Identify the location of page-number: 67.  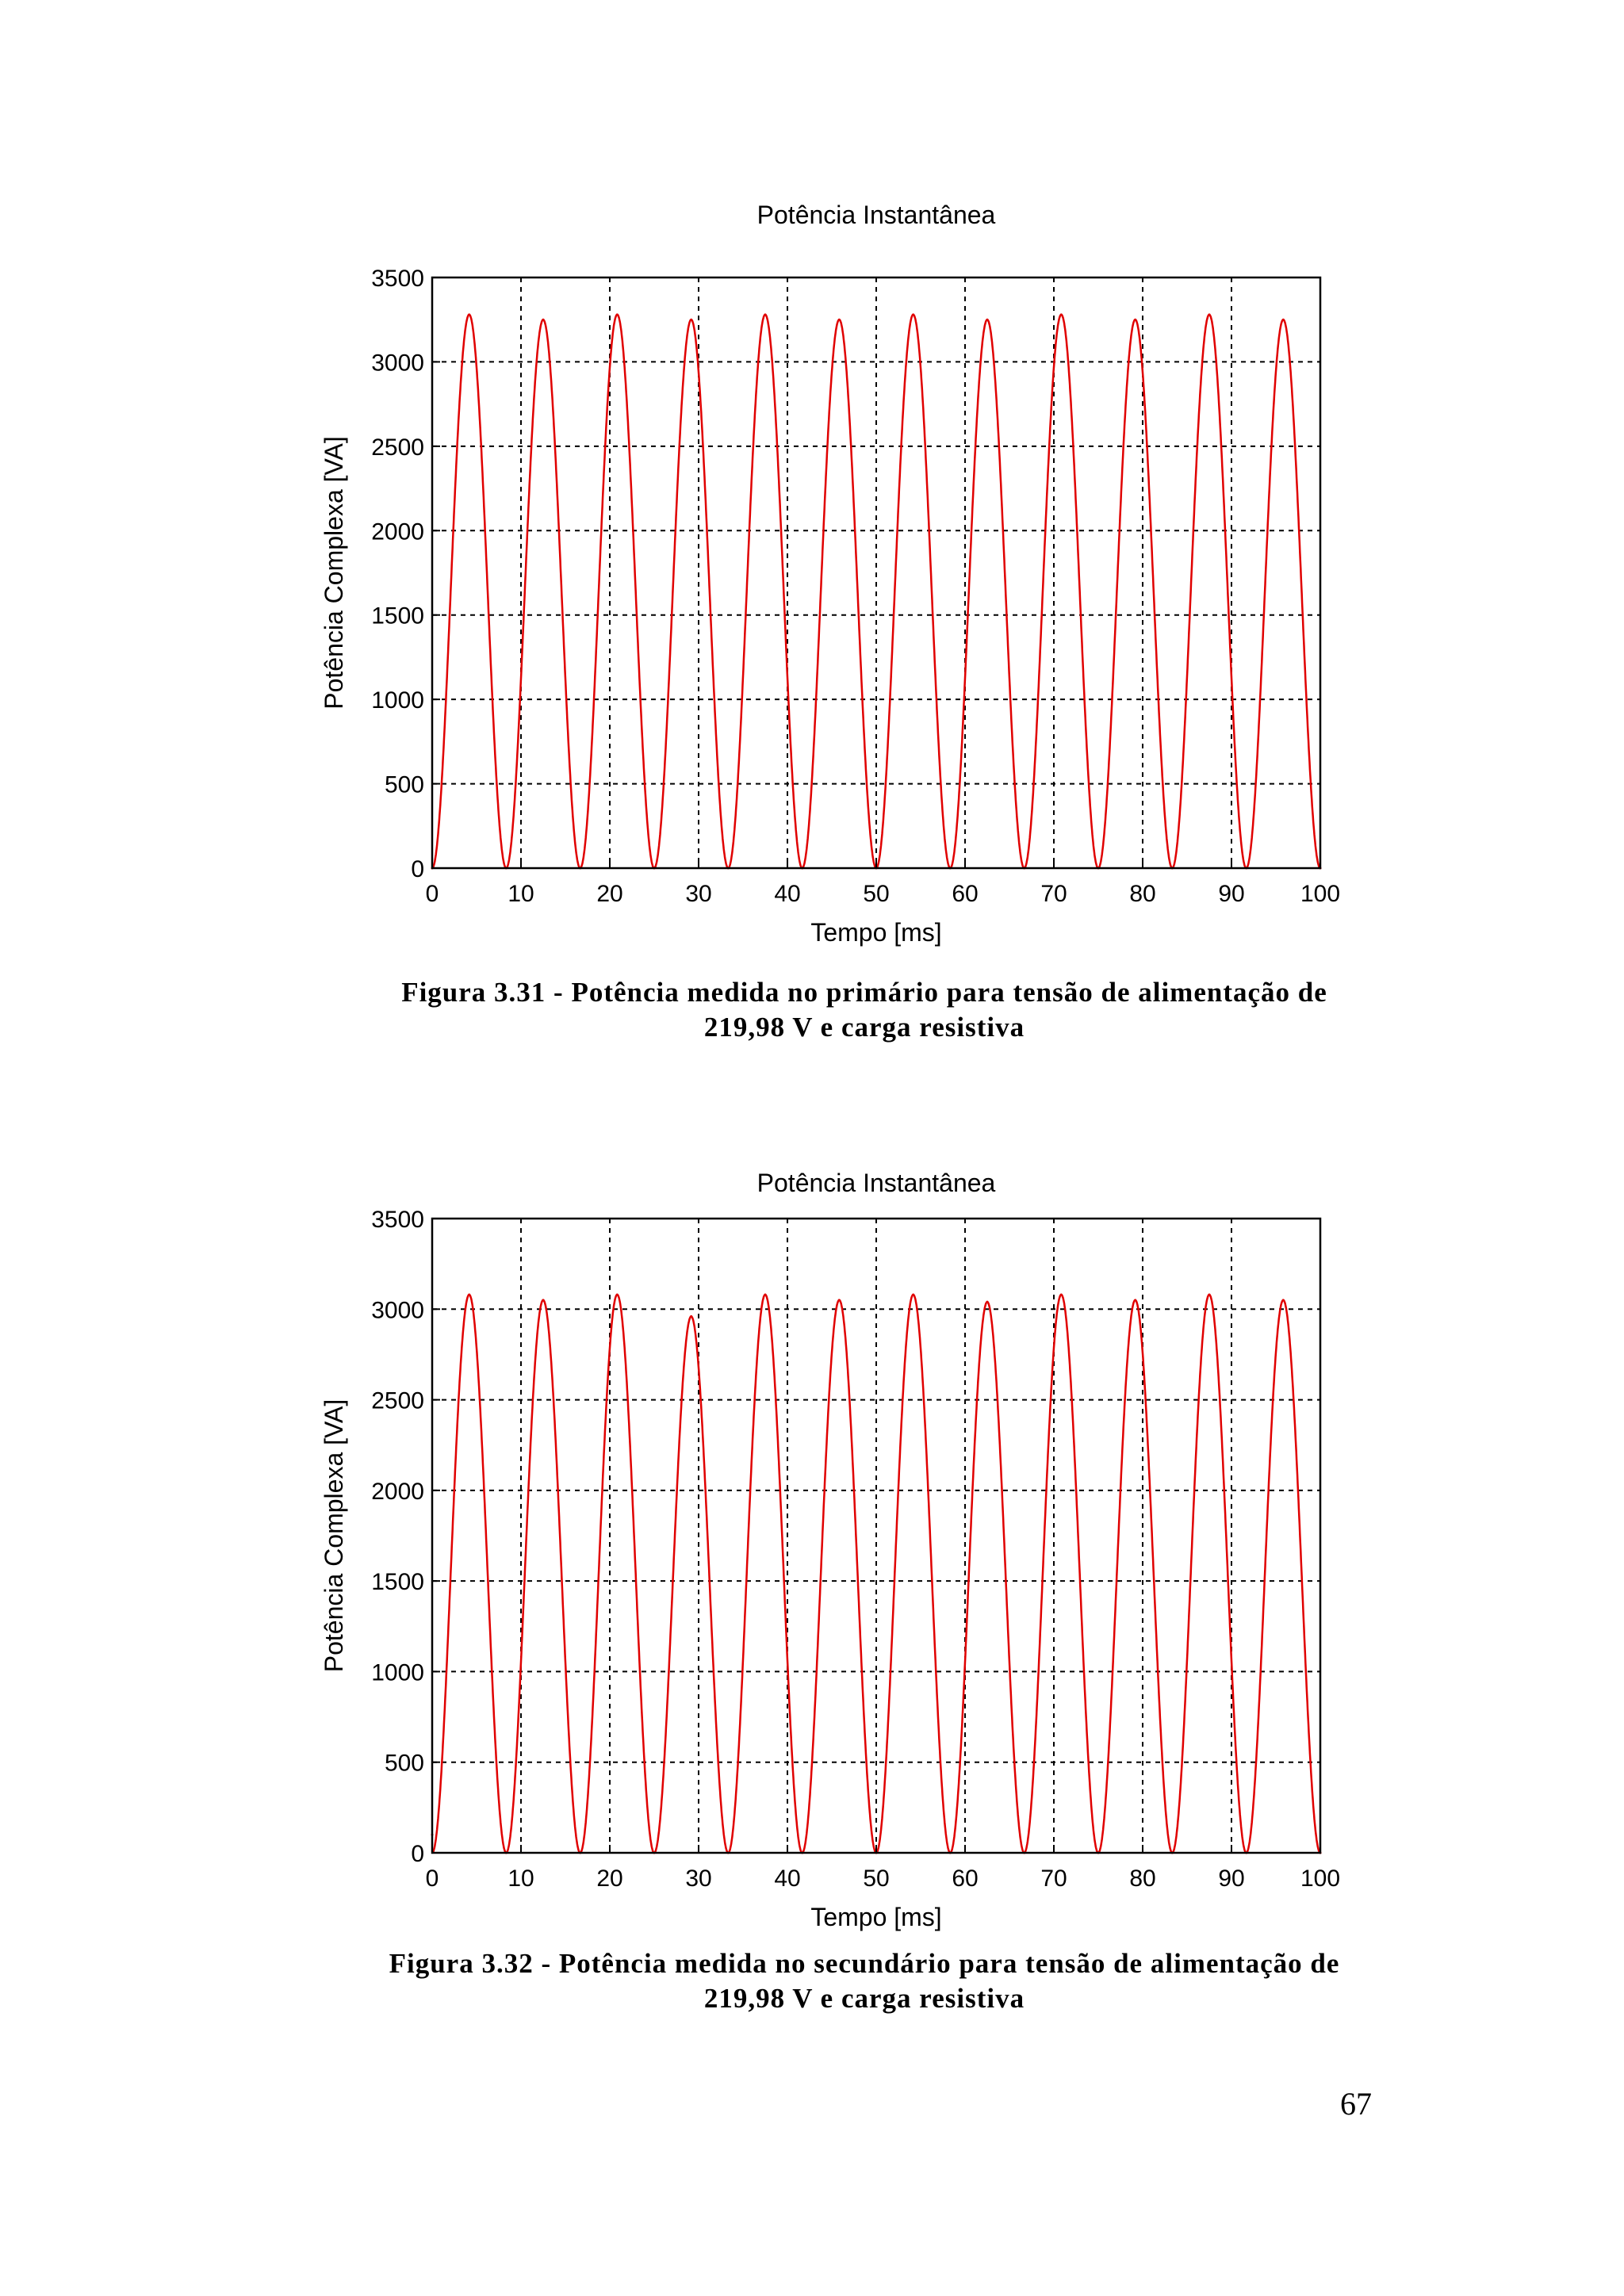
(1356, 2104).